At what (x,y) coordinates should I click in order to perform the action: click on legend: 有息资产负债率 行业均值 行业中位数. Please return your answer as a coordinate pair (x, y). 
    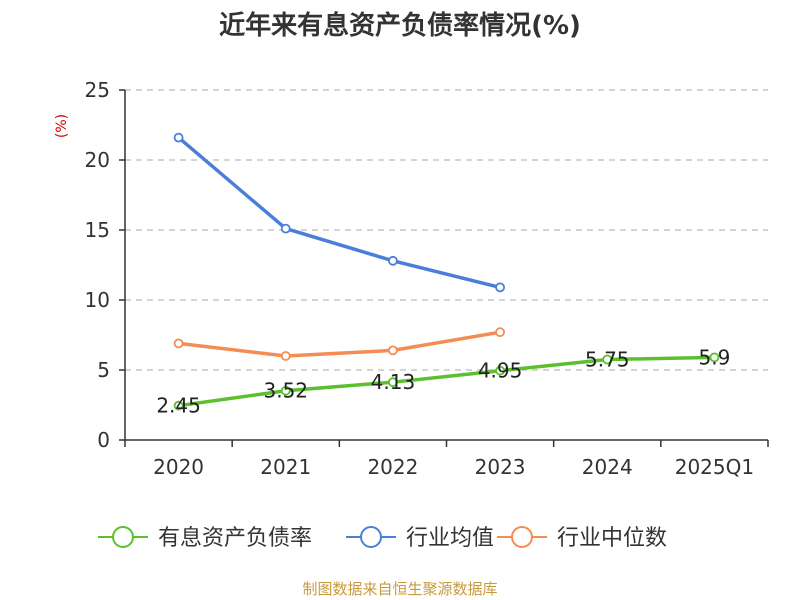
    Looking at the image, I should click on (382, 538).